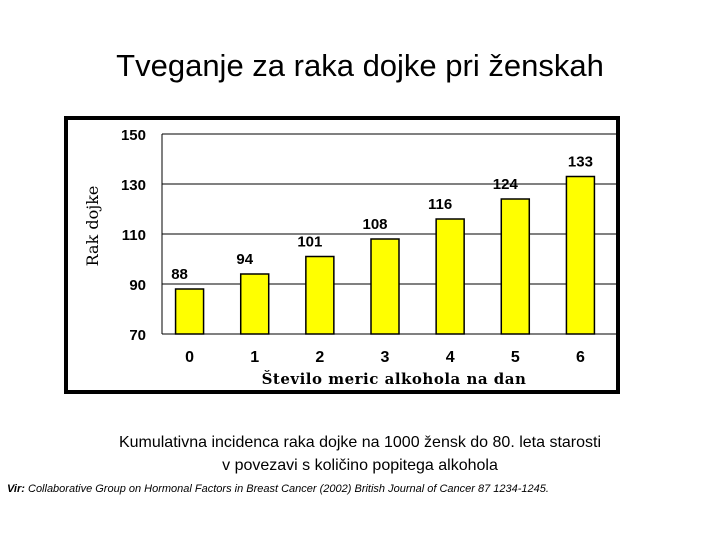 The width and height of the screenshot is (720, 540). Describe the element at coordinates (137, 335) in the screenshot. I see `y-tick-label: 70` at that location.